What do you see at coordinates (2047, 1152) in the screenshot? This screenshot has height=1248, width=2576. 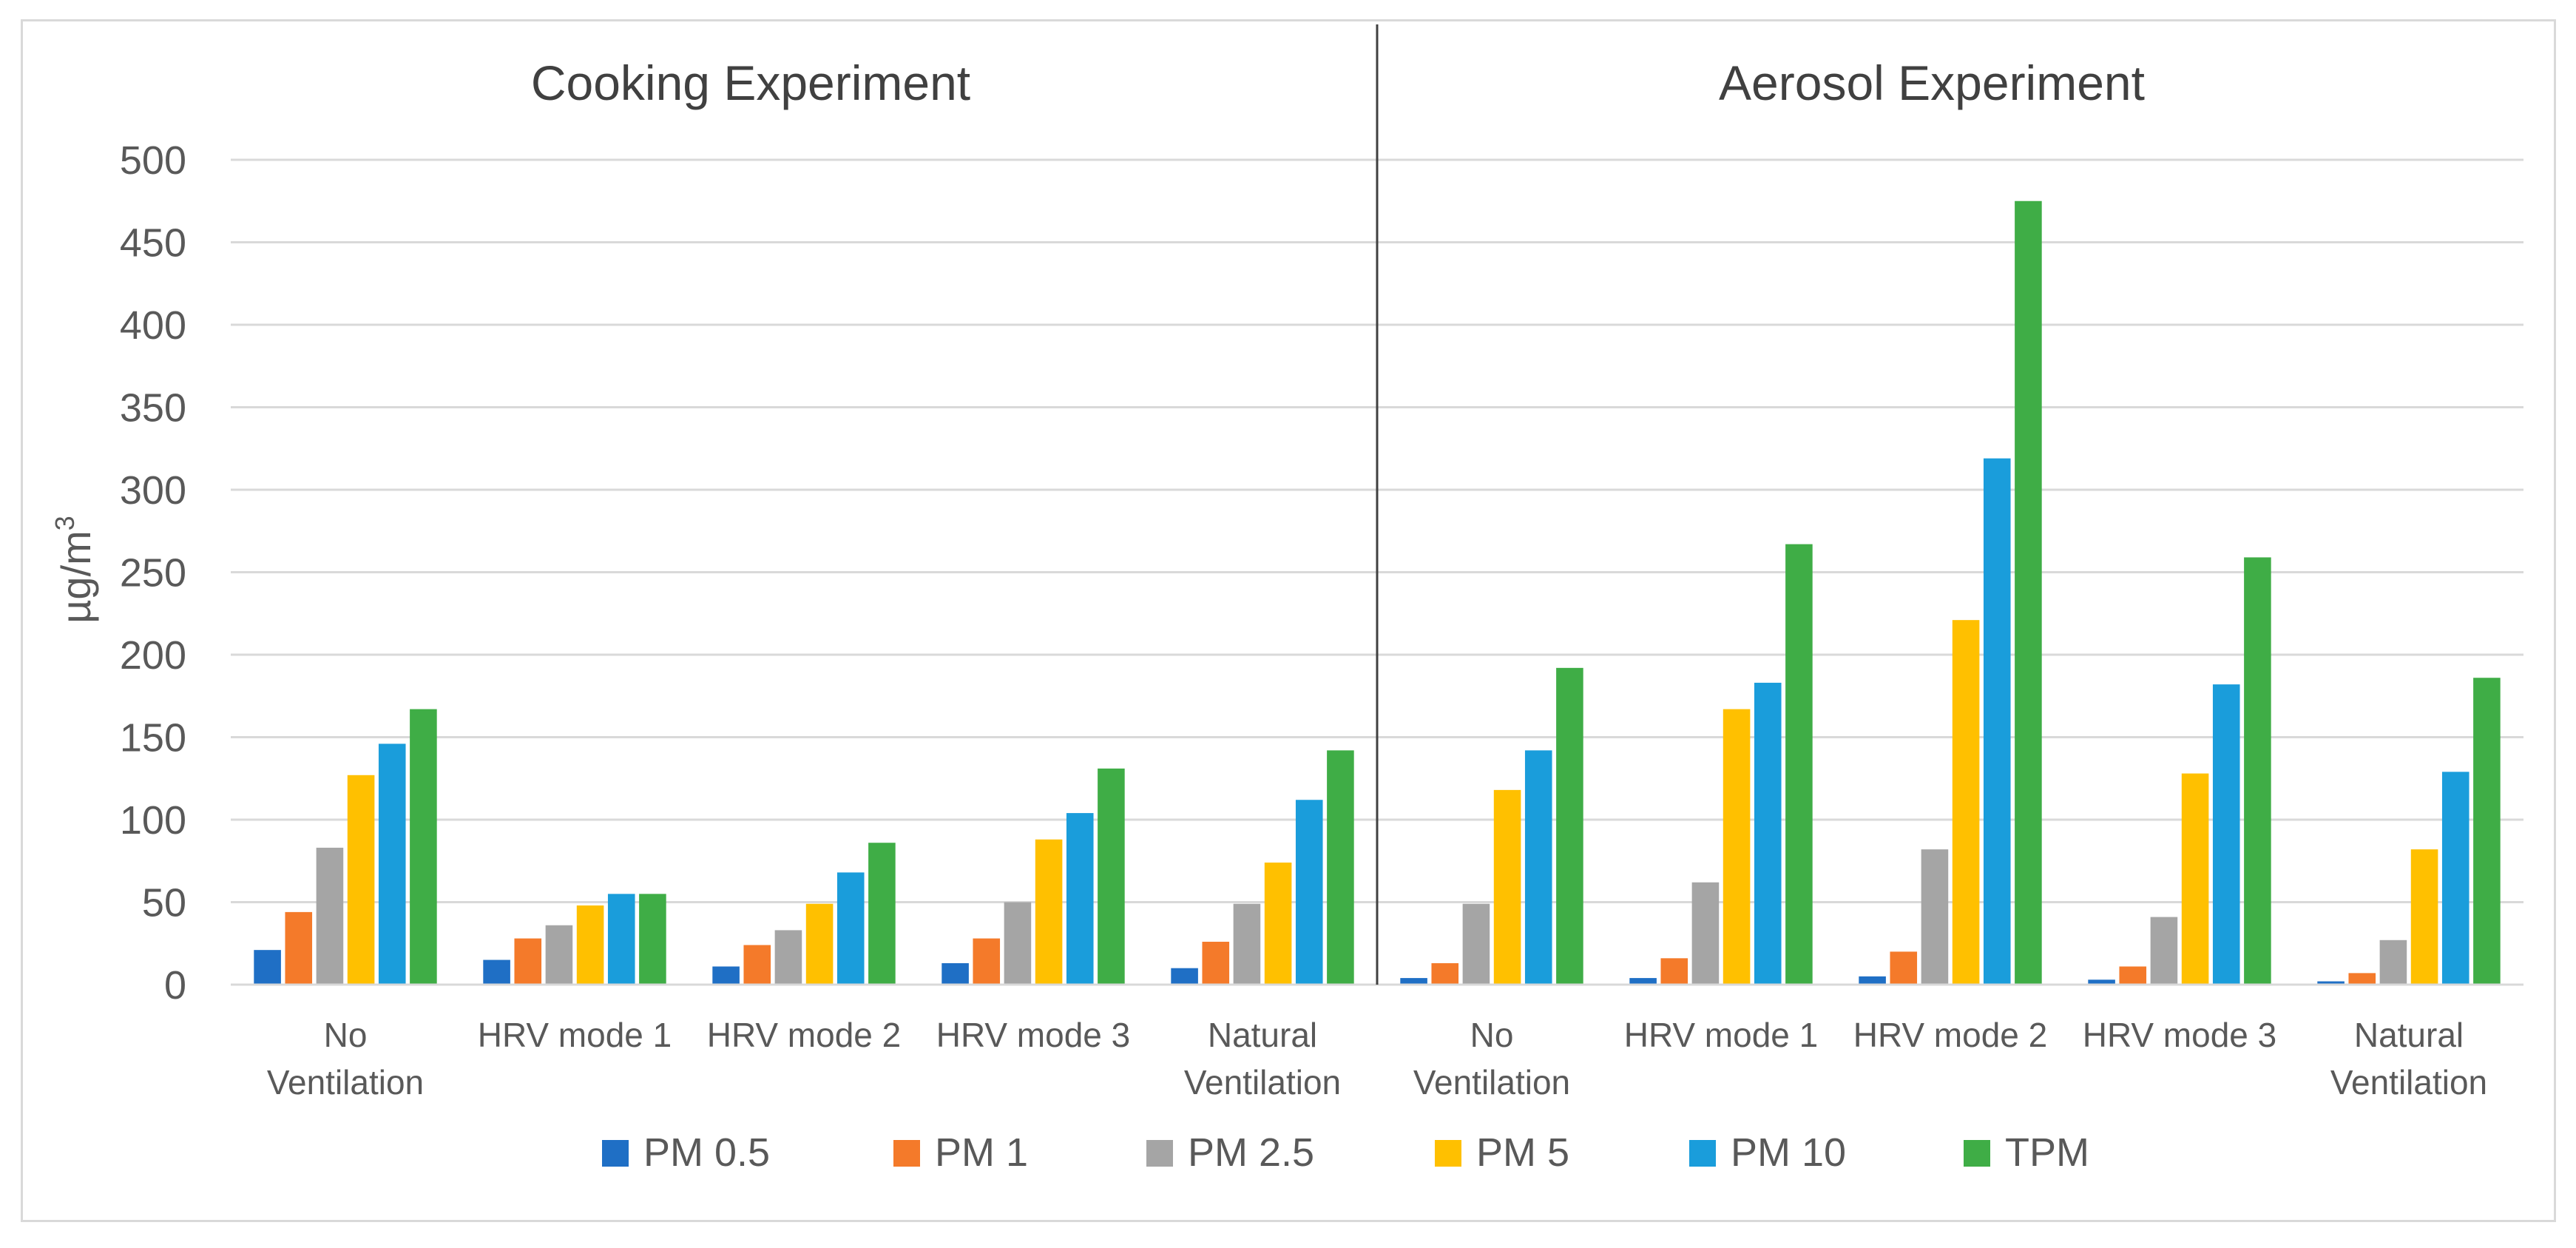 I see `legend-label: TPM` at bounding box center [2047, 1152].